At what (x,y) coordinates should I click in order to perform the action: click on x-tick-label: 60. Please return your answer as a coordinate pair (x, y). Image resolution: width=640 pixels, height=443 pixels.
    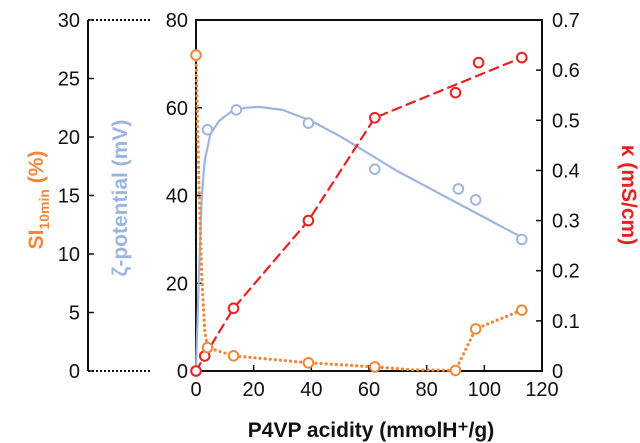
    Looking at the image, I should click on (369, 390).